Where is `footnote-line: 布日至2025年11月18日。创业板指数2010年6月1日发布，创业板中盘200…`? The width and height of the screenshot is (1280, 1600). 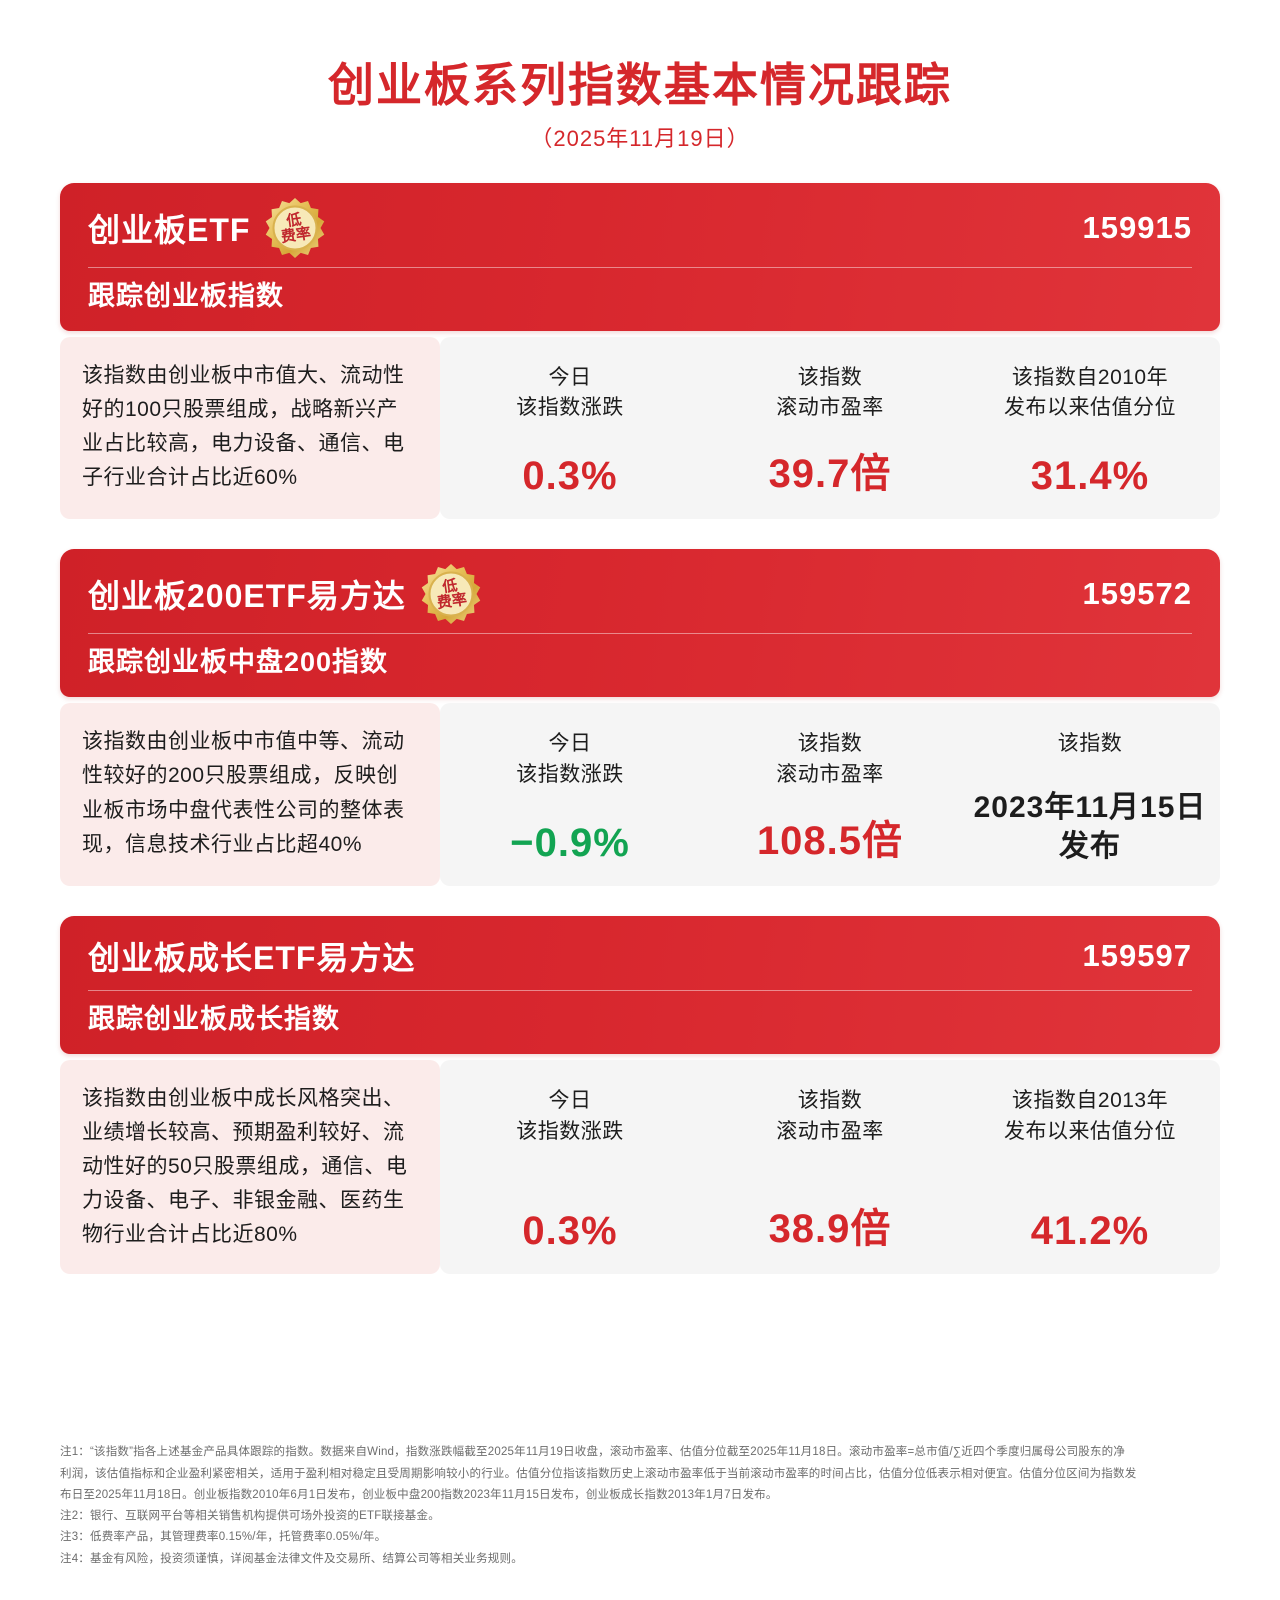 footnote-line: 布日至2025年11月18日。创业板指数2010年6月1日发布，创业板中盘200… is located at coordinates (419, 1494).